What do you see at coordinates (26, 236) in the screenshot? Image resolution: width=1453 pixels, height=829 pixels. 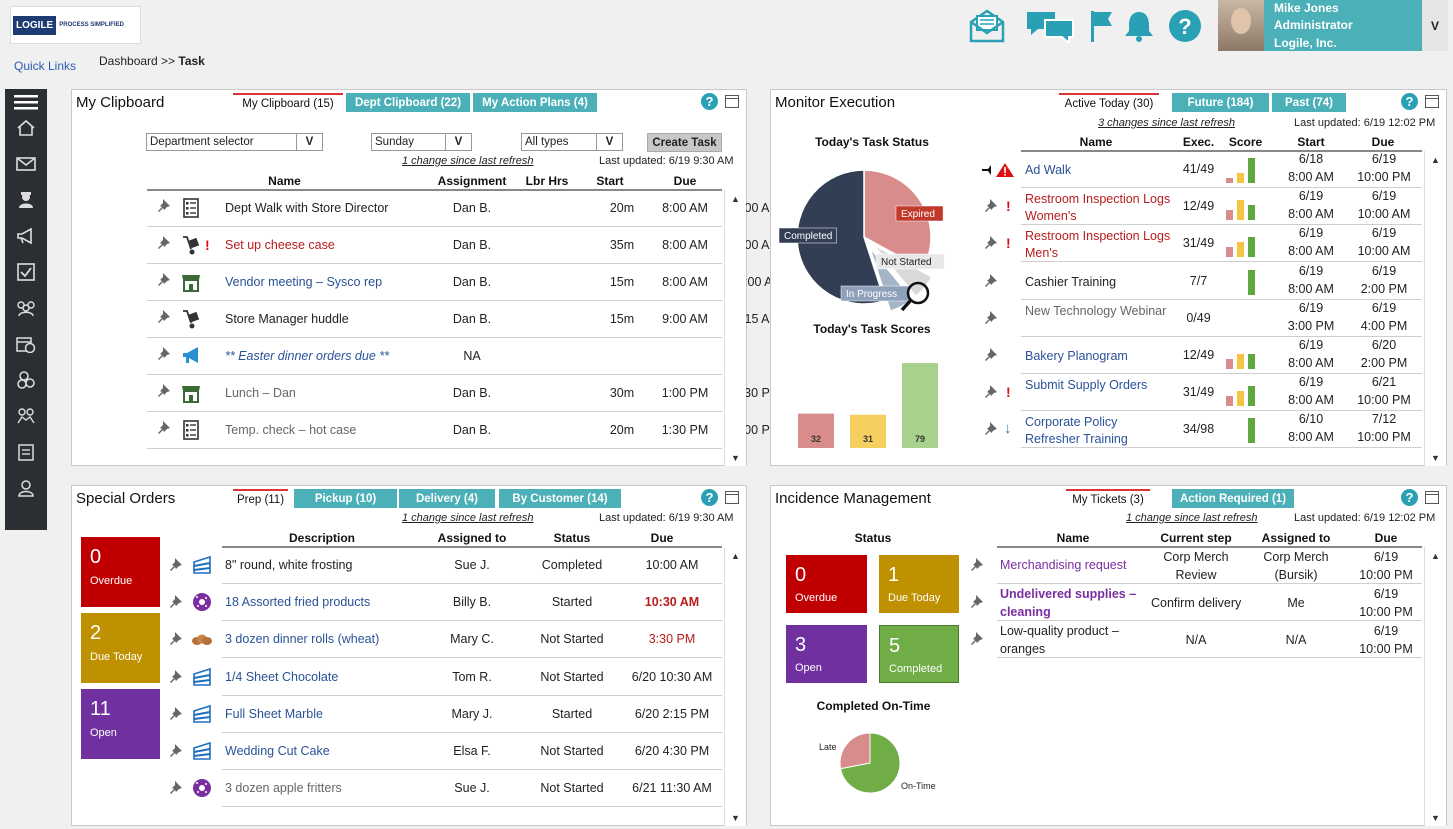 I see `megaphone-nav-icon` at bounding box center [26, 236].